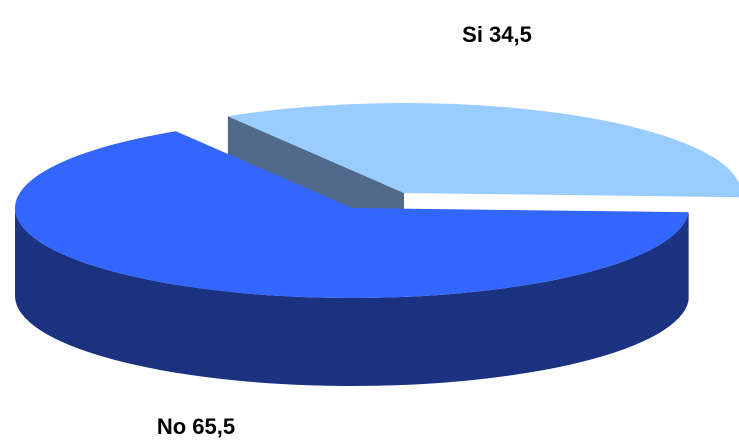 This screenshot has width=739, height=441. Describe the element at coordinates (497, 34) in the screenshot. I see `slice-label-si: Si 34,5` at that location.